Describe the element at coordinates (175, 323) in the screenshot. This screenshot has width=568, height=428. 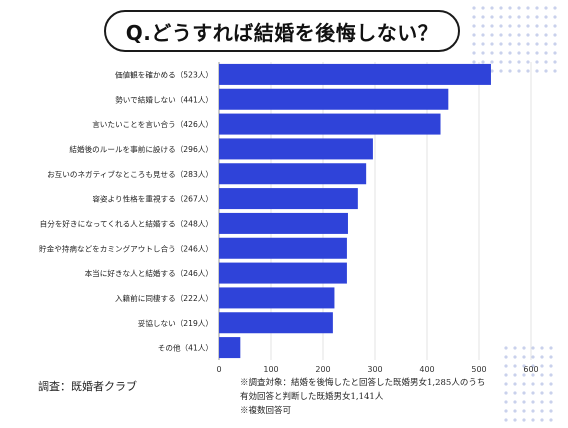
I see `category-label: 妥協しない（219人）` at that location.